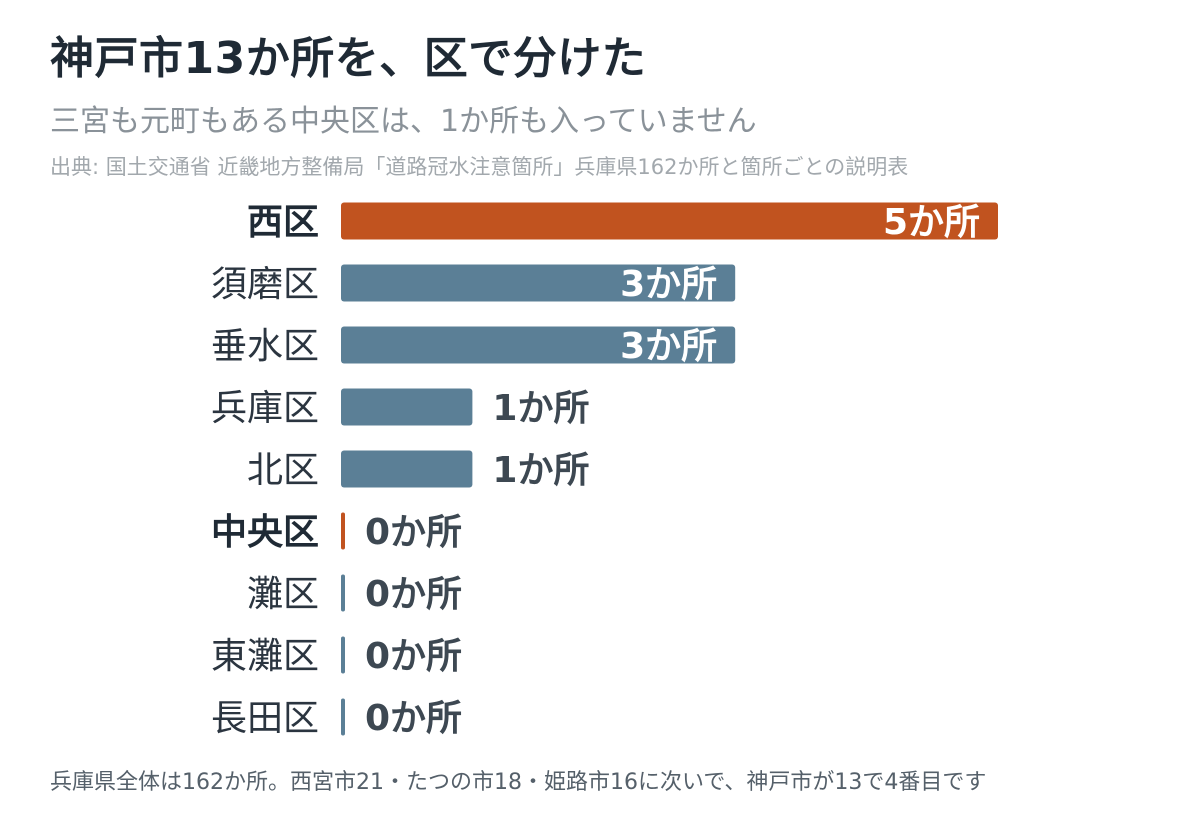 The height and width of the screenshot is (824, 1200). Describe the element at coordinates (348, 58) in the screenshot. I see `chart-title: 神戸市13か所を、区で分けた` at that location.